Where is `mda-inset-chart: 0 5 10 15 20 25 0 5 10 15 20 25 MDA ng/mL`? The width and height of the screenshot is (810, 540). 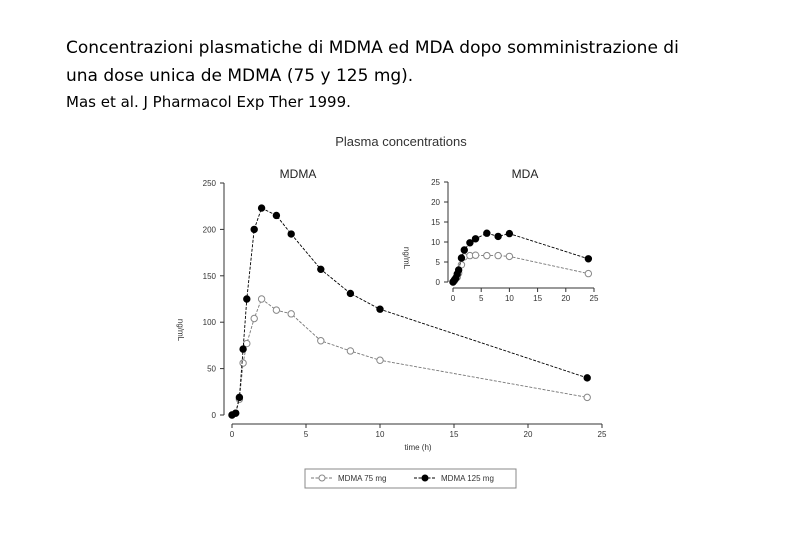 mda-inset-chart: 0 5 10 15 20 25 0 5 10 15 20 25 MDA ng/mL is located at coordinates (500, 235).